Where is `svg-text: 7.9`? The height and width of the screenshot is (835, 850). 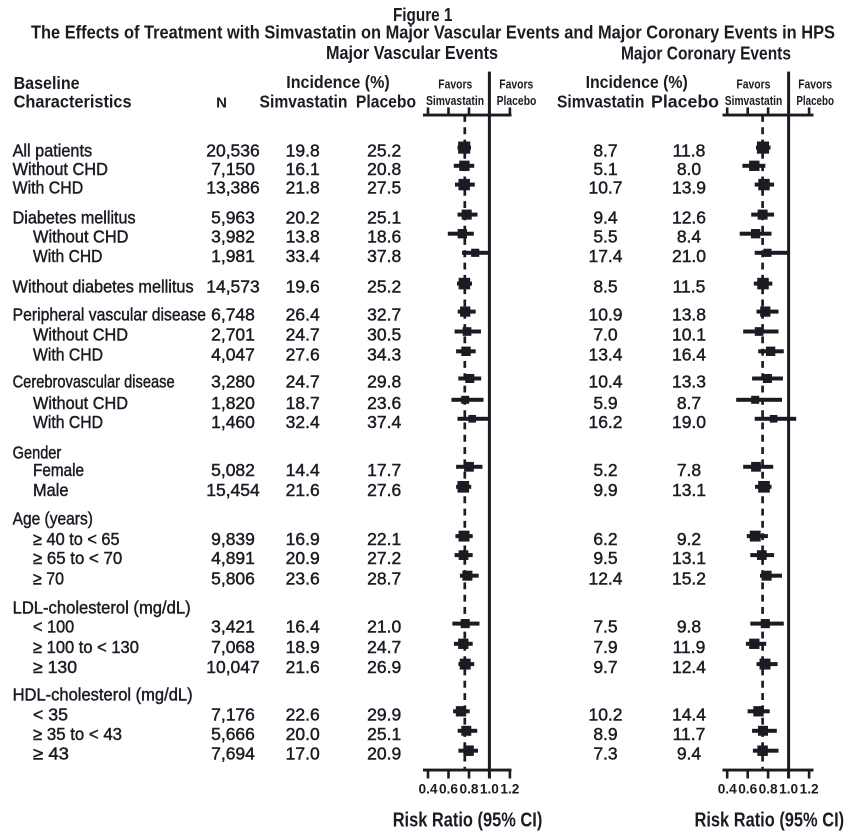 svg-text: 7.9 is located at coordinates (605, 647).